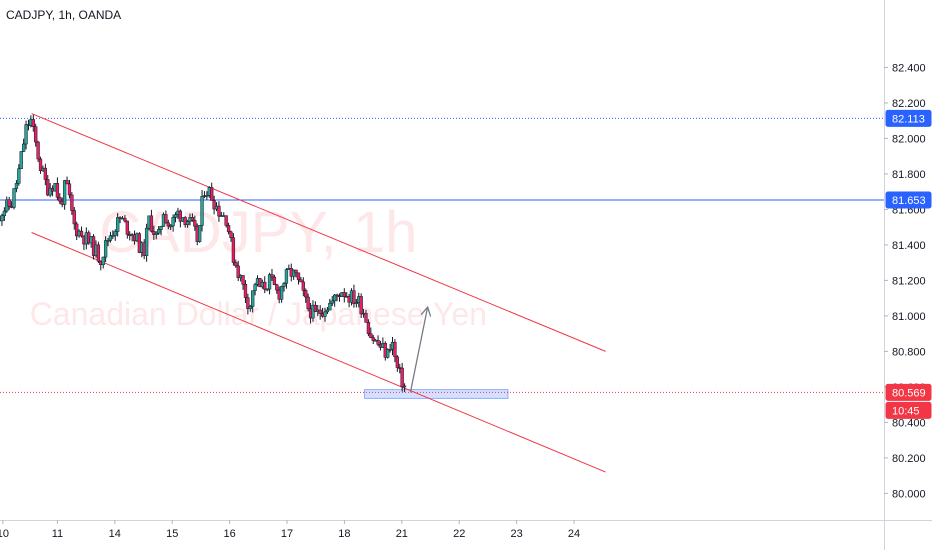  I want to click on x-tick-label-2: 14, so click(115, 534).